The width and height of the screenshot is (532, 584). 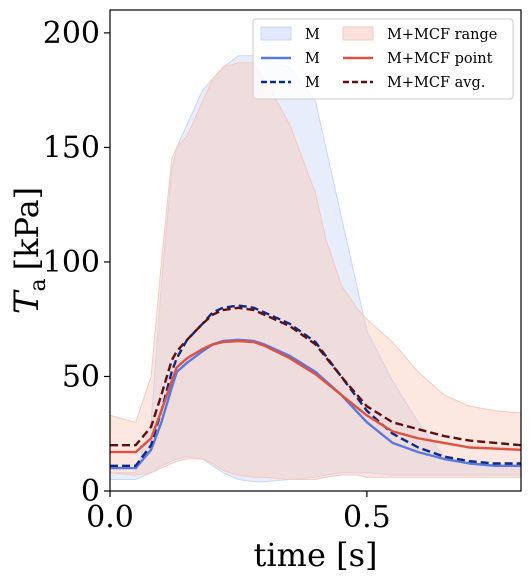 What do you see at coordinates (27, 301) in the screenshot?
I see `y-axis-label-main: T` at bounding box center [27, 301].